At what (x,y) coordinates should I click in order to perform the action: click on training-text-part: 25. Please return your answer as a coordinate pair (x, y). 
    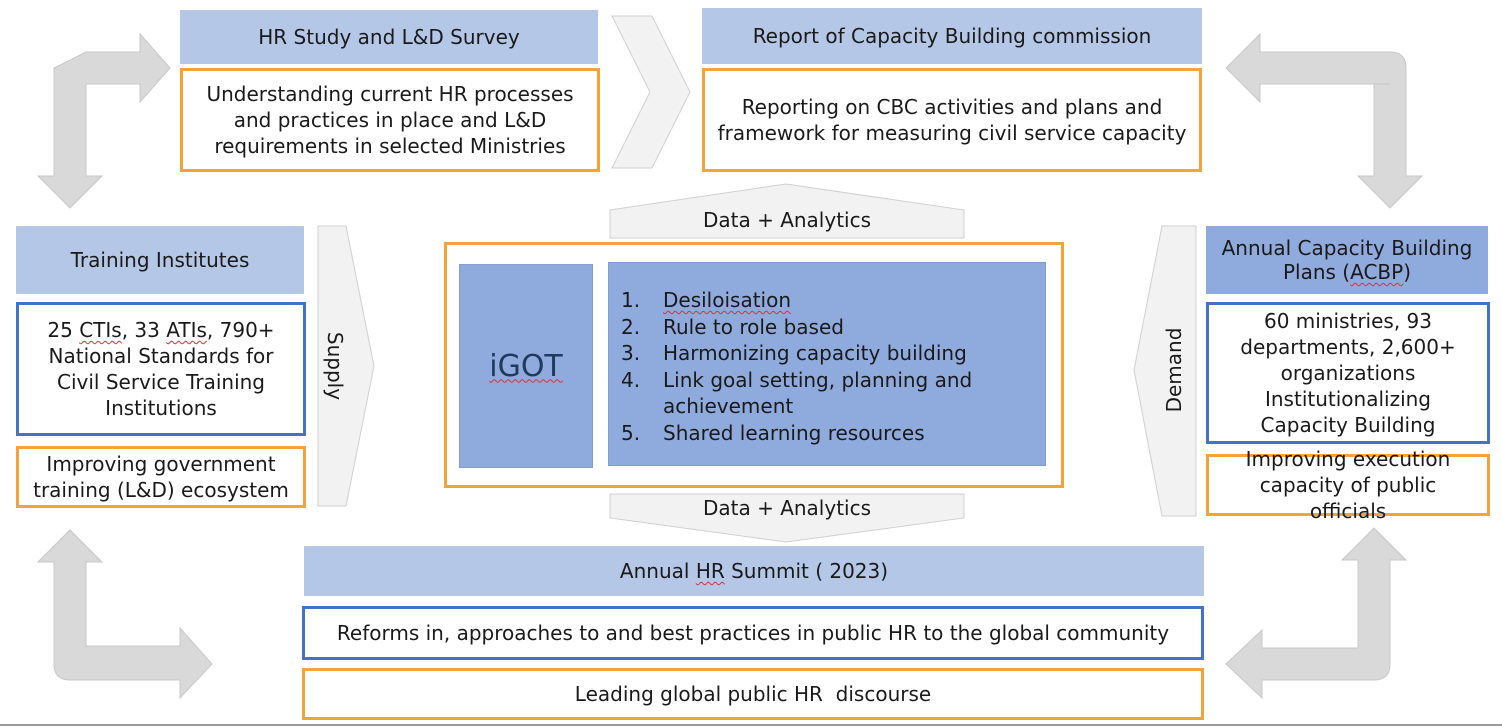
    Looking at the image, I should click on (63, 330).